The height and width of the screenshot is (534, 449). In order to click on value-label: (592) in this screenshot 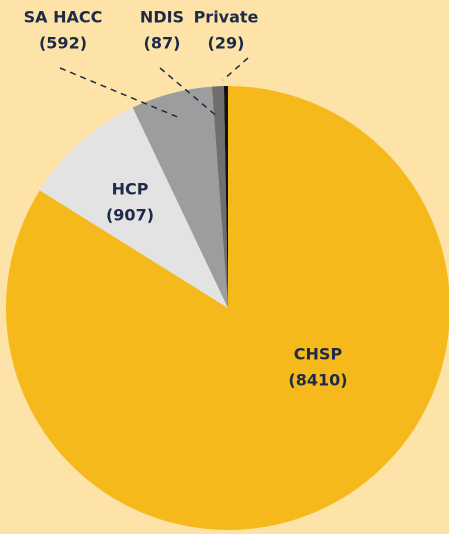, I will do `click(63, 43)`.